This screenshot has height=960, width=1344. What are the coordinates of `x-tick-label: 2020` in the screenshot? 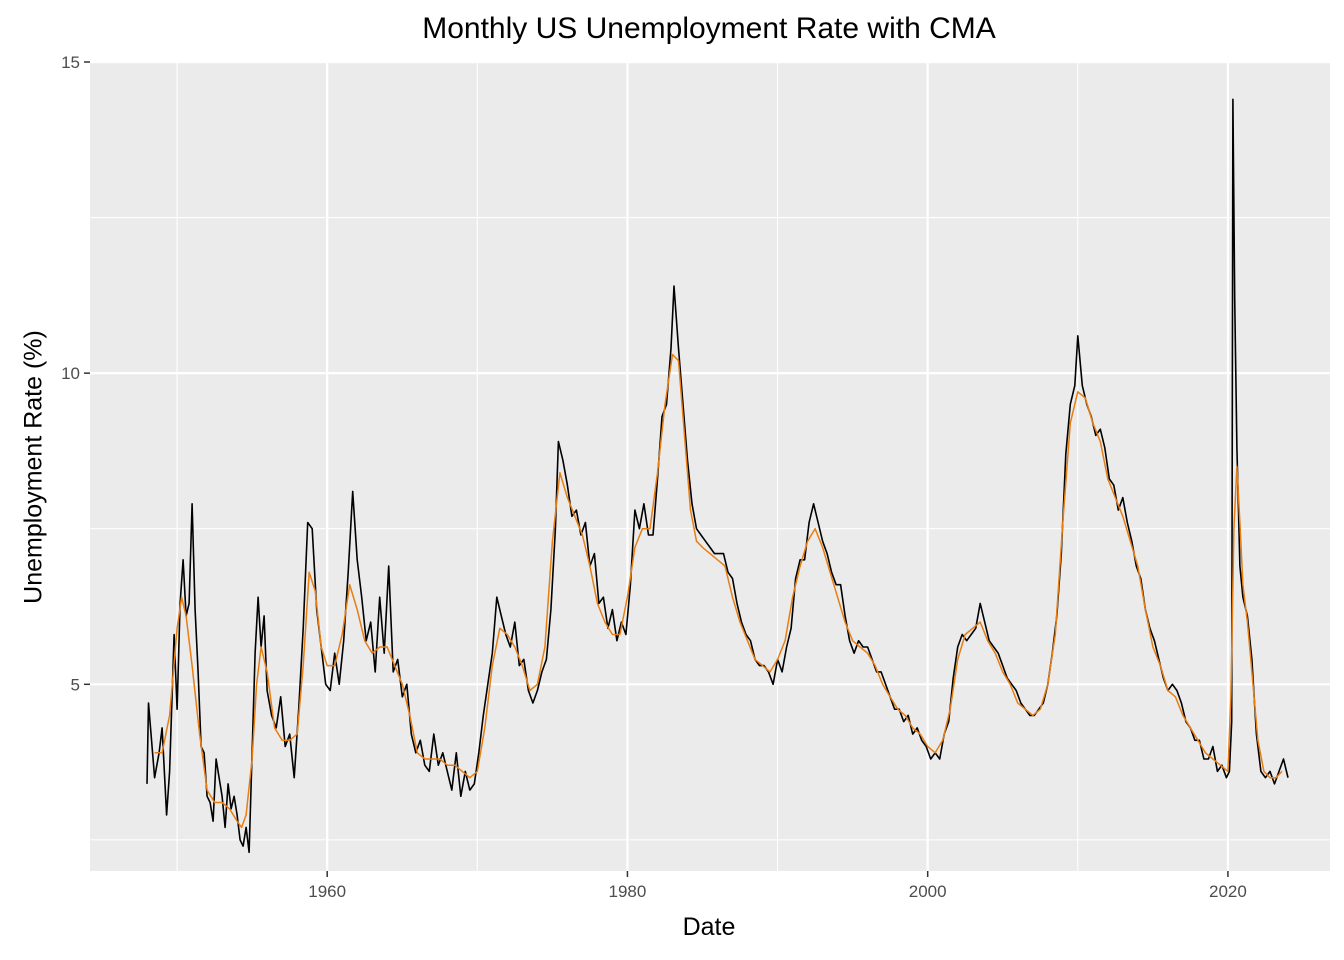 It's located at (1228, 891).